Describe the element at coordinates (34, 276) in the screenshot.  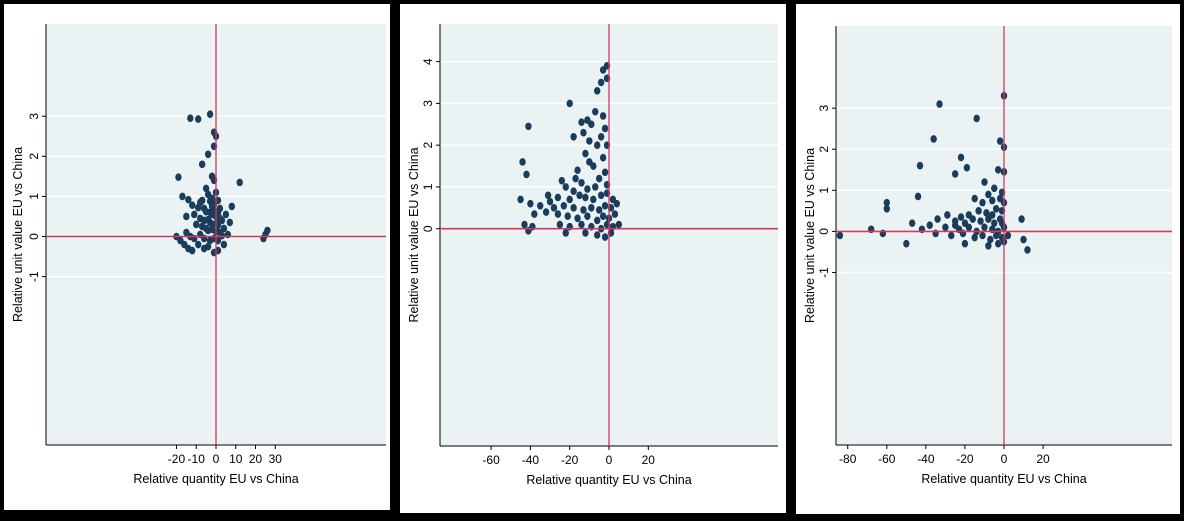
I see `y-tick-label: -1` at that location.